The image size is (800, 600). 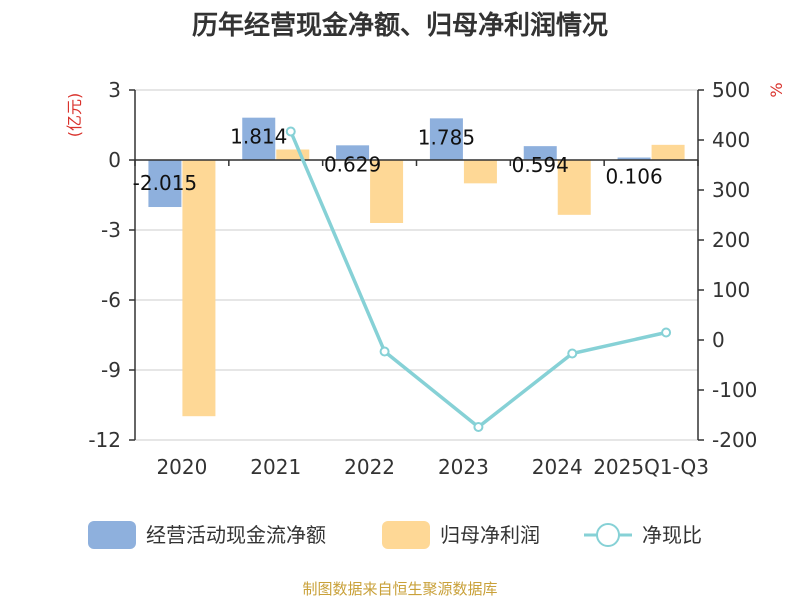 I want to click on bar-netprofit-2025Q1-Q3, so click(x=668, y=152).